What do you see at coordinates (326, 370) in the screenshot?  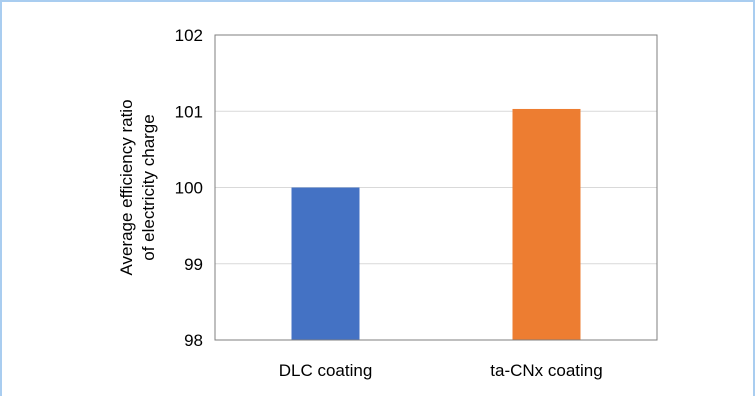 I see `x-category-label: DLC coating` at bounding box center [326, 370].